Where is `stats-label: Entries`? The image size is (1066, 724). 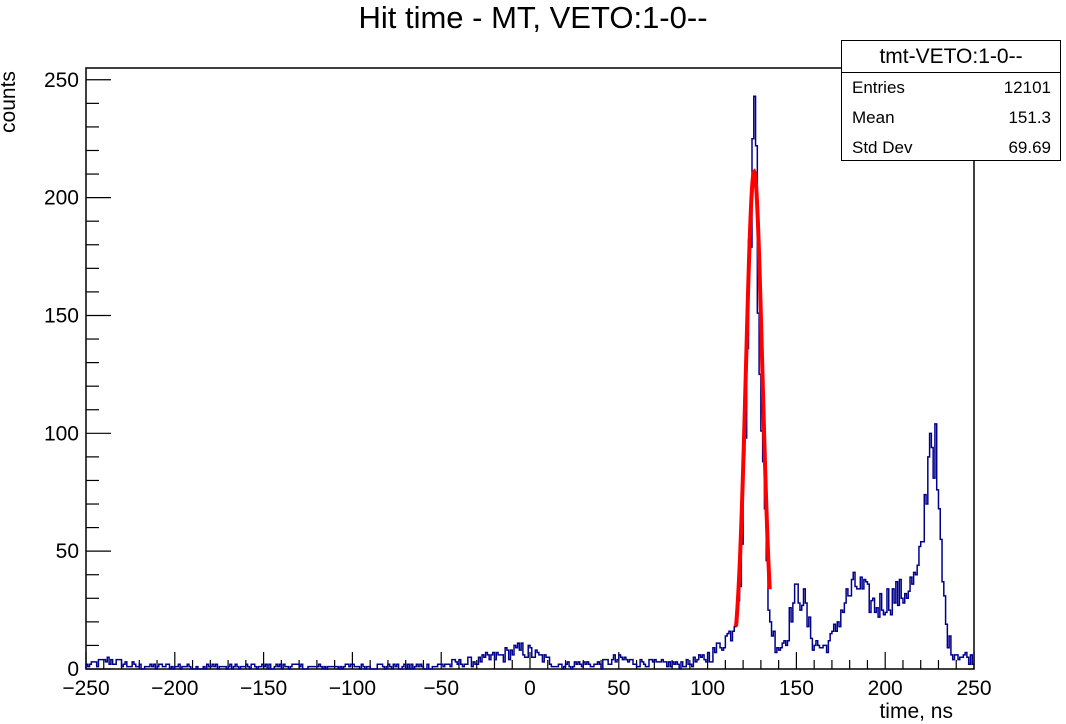 stats-label: Entries is located at coordinates (878, 87).